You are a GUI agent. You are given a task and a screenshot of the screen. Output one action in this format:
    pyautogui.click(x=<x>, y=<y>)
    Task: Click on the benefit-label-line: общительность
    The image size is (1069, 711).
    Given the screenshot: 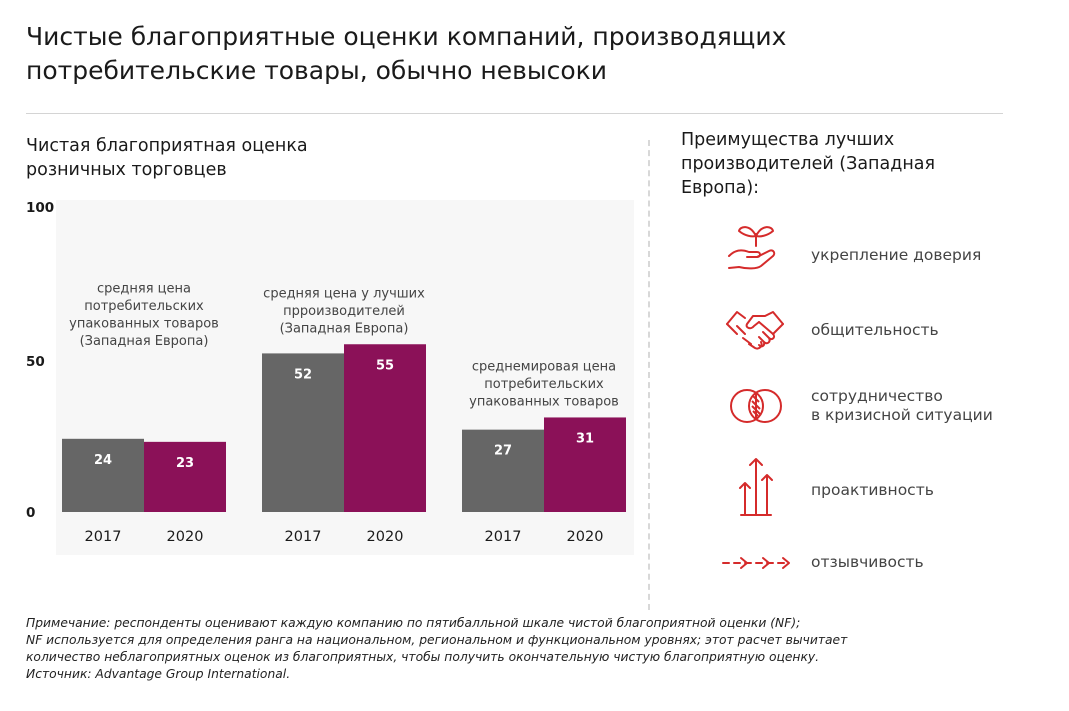 What is the action you would take?
    pyautogui.click(x=875, y=330)
    